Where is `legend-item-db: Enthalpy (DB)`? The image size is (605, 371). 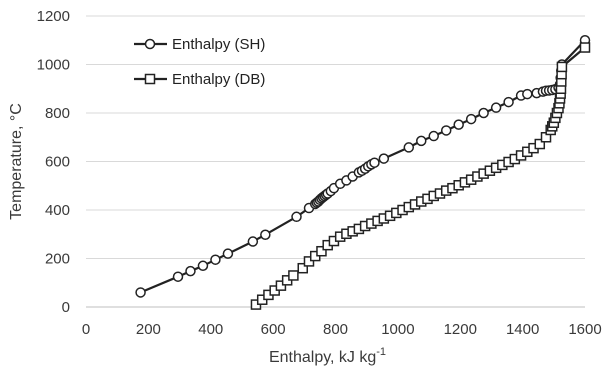
legend-item-db: Enthalpy (DB) is located at coordinates (199, 79).